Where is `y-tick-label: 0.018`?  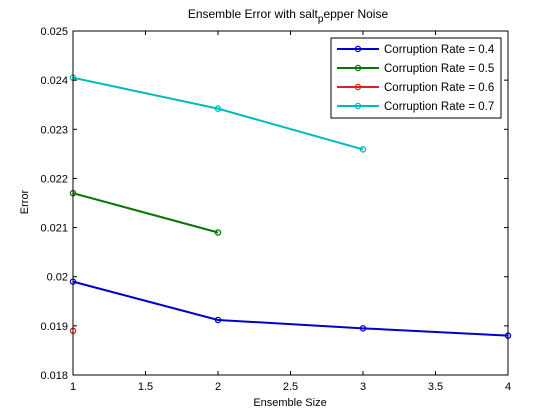 y-tick-label: 0.018 is located at coordinates (54, 376).